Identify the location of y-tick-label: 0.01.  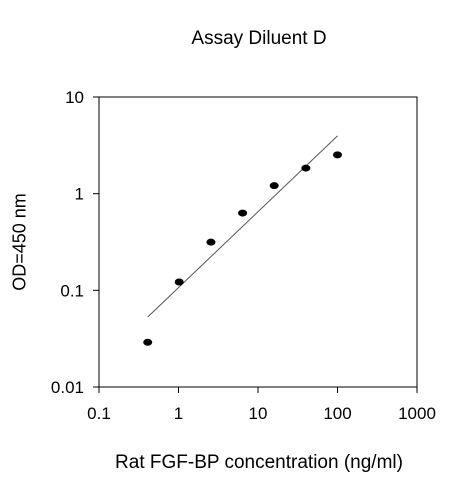
(67, 387).